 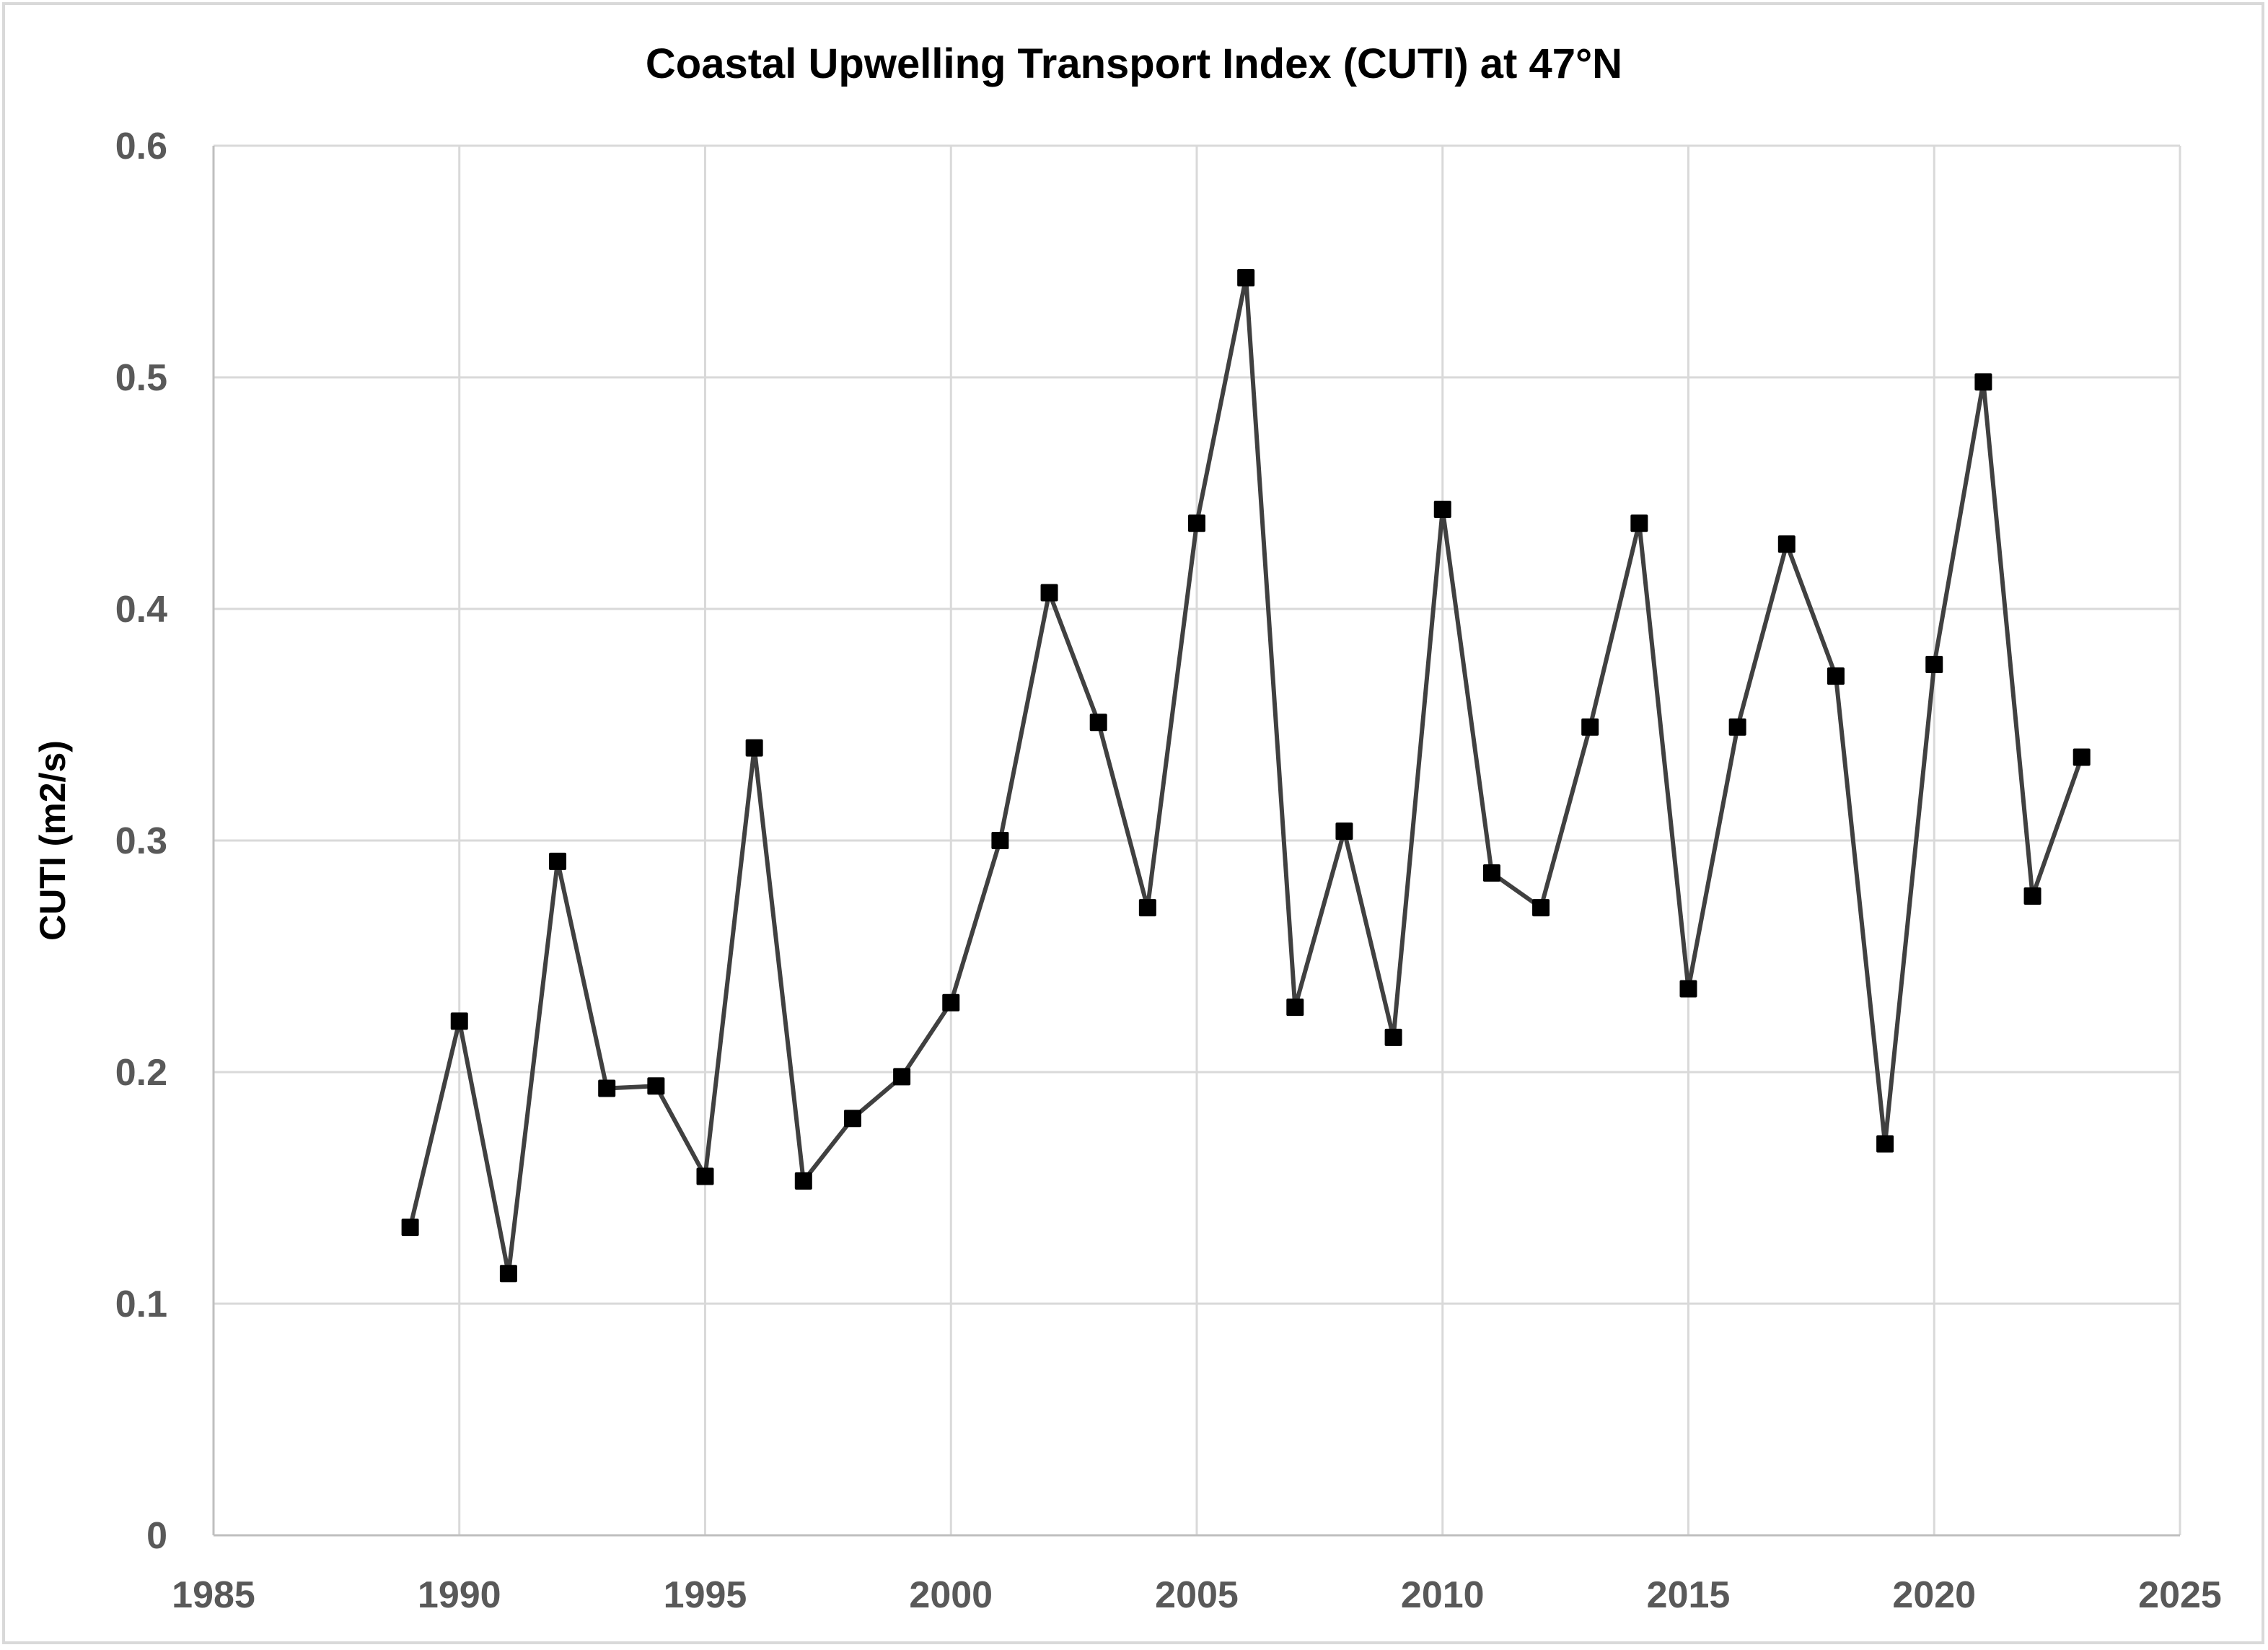 What do you see at coordinates (1000, 840) in the screenshot?
I see `data-point-2001` at bounding box center [1000, 840].